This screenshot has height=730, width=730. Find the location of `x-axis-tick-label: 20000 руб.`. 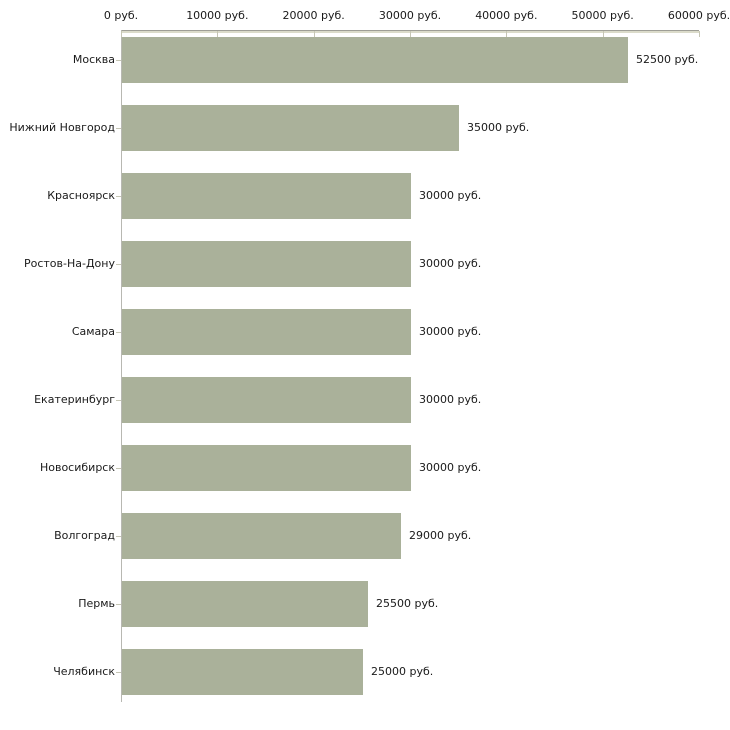

x-axis-tick-label: 20000 руб. is located at coordinates (313, 15).